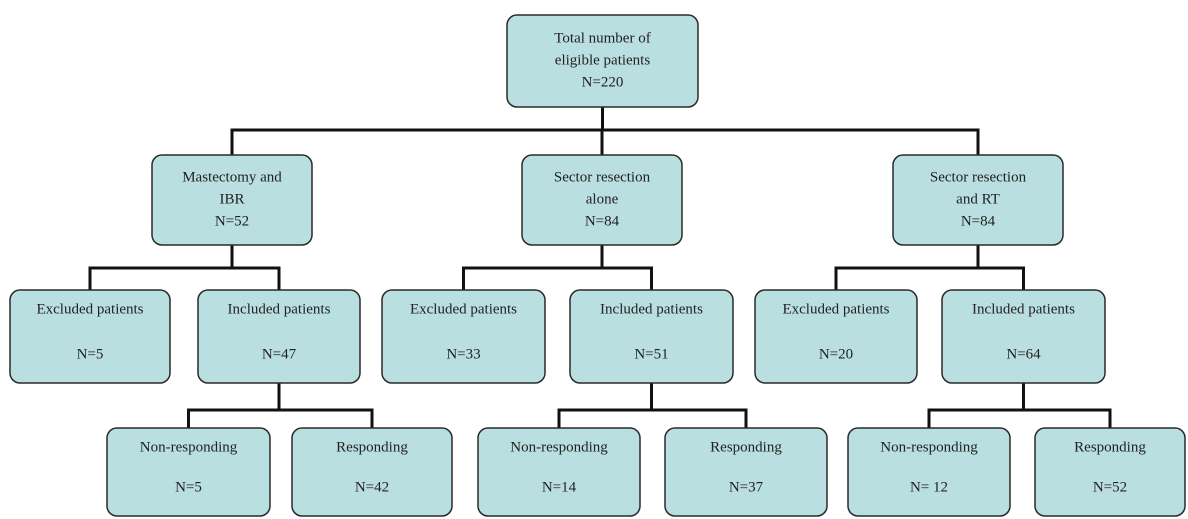  What do you see at coordinates (372, 487) in the screenshot?
I see `node-text: N=42` at bounding box center [372, 487].